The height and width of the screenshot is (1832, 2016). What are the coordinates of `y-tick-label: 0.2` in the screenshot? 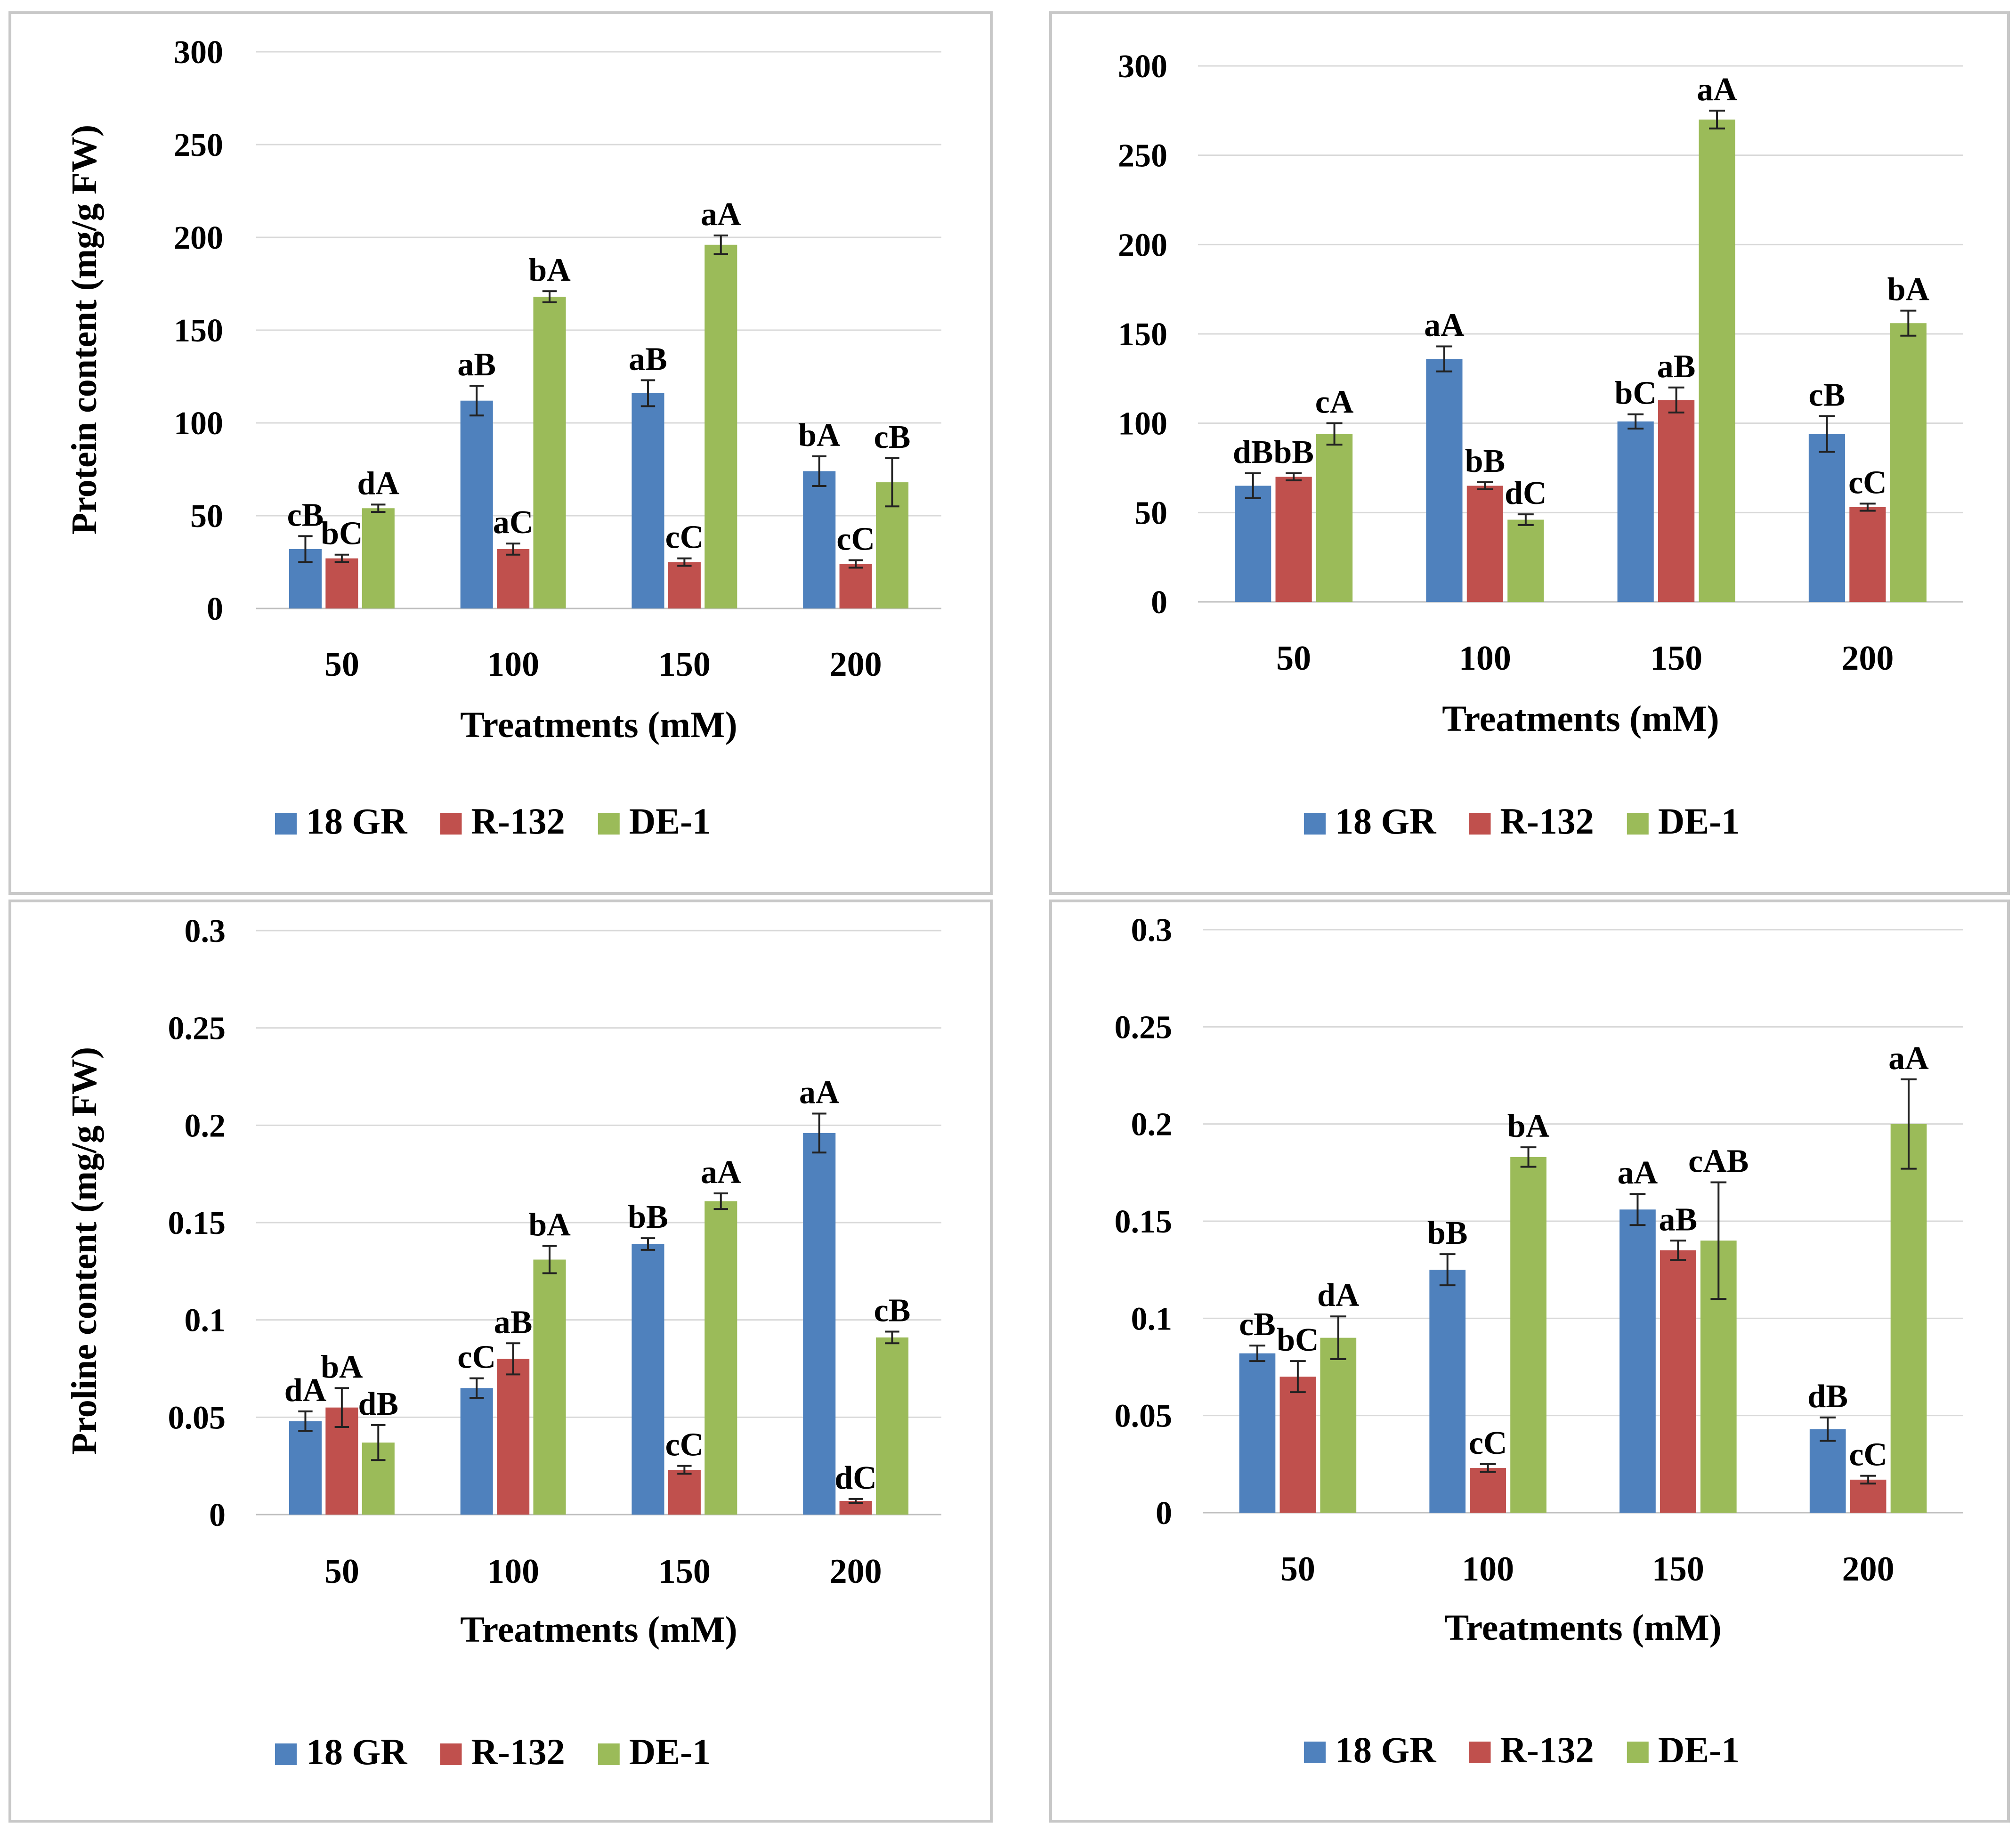 It's located at (205, 1126).